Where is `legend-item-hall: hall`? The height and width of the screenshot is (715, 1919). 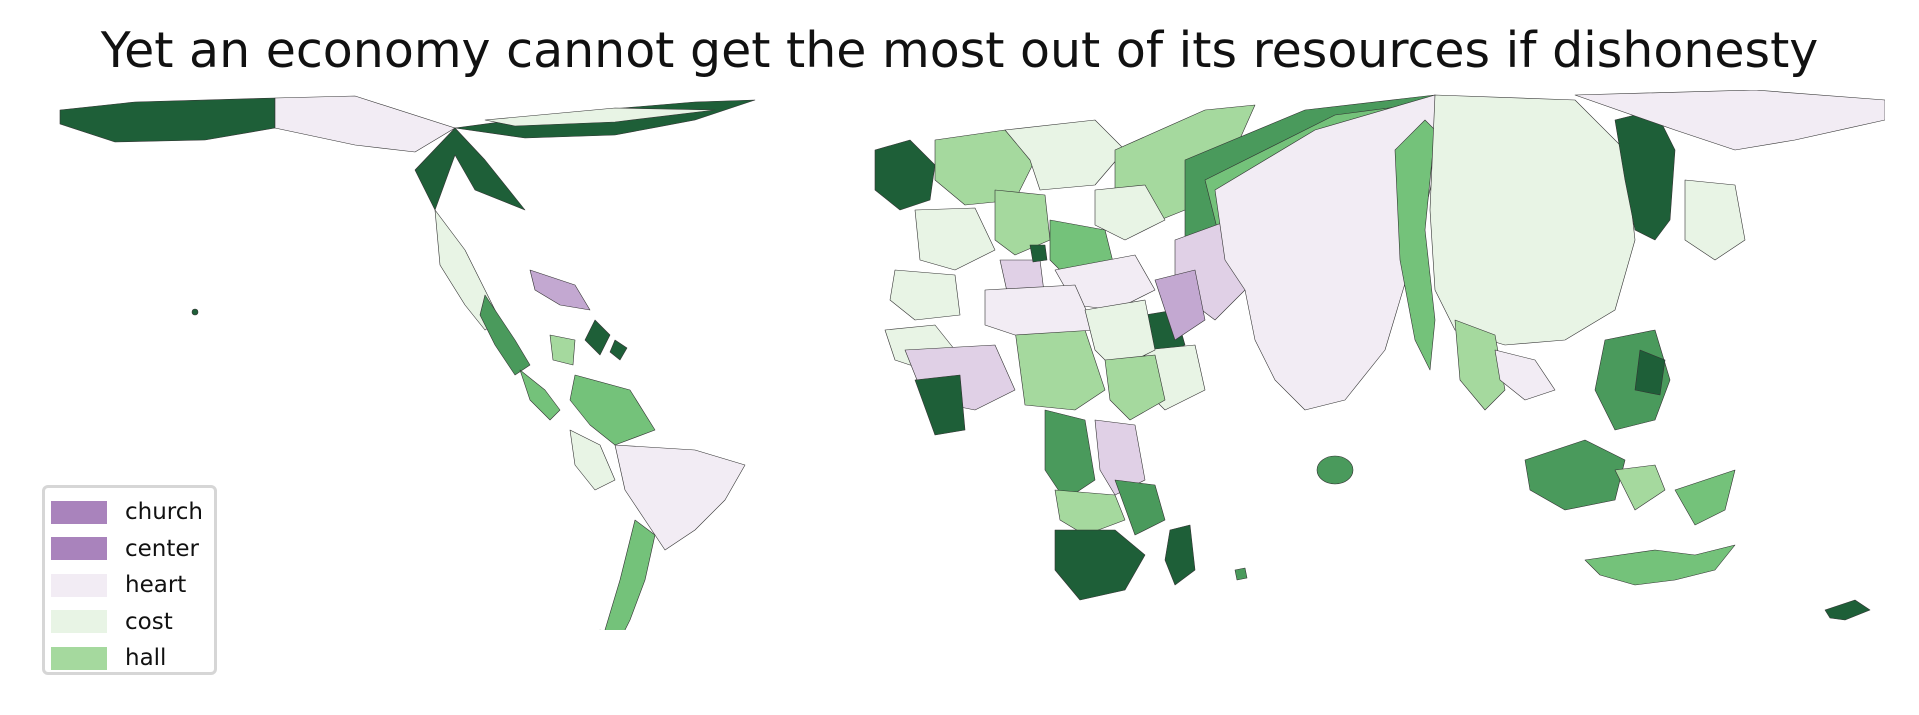 legend-item-hall: hall is located at coordinates (132, 658).